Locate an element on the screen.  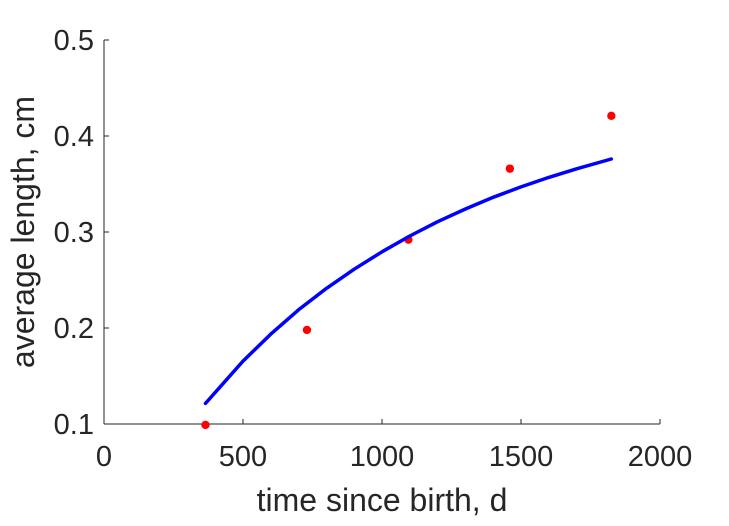
x-tick-label: 0 is located at coordinates (104, 457).